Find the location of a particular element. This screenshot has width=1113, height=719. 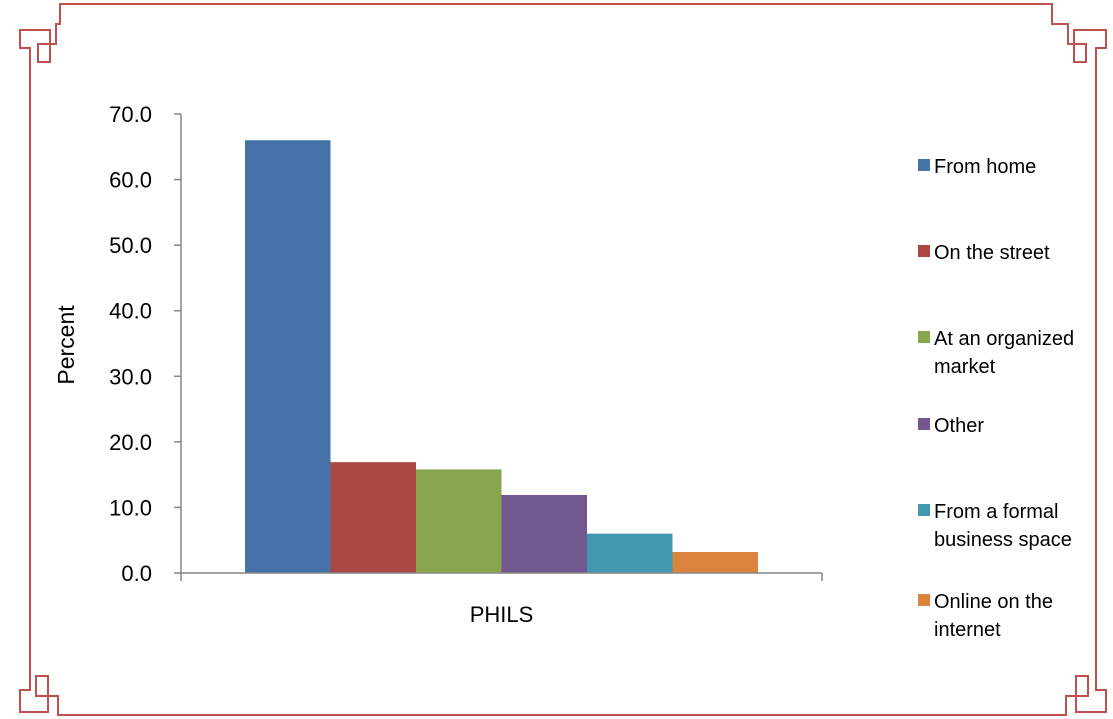

legend-label: Online on the internet is located at coordinates (993, 616).